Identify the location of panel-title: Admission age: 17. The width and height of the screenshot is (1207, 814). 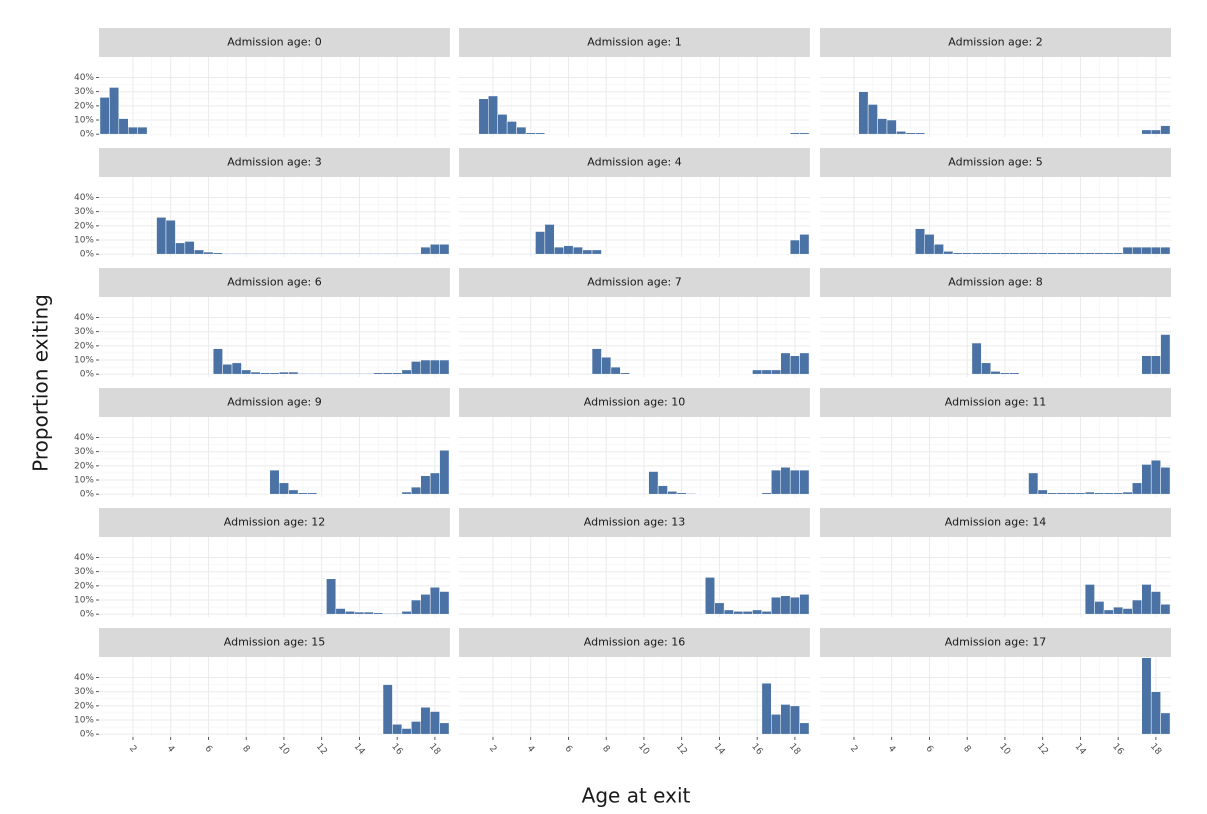
(996, 642).